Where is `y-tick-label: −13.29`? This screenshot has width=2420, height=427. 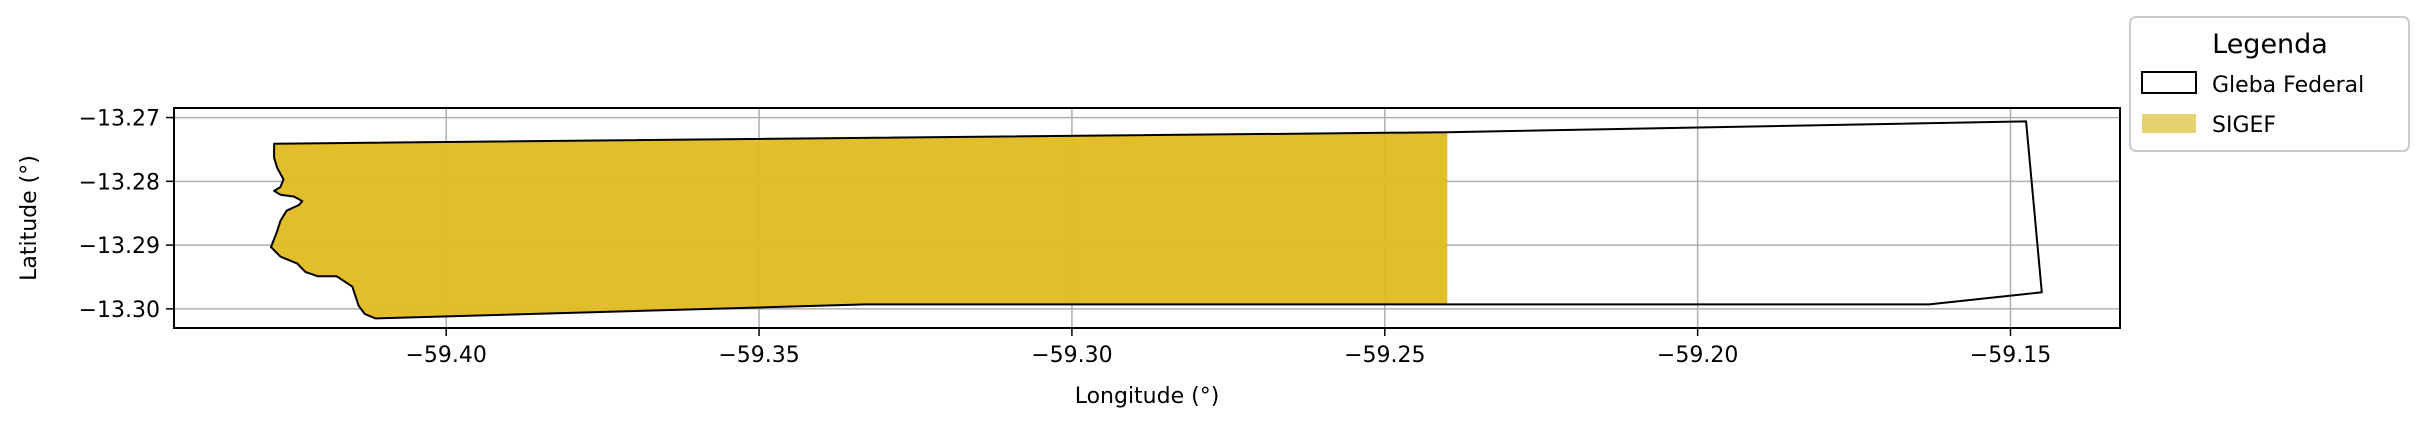 y-tick-label: −13.29 is located at coordinates (119, 246).